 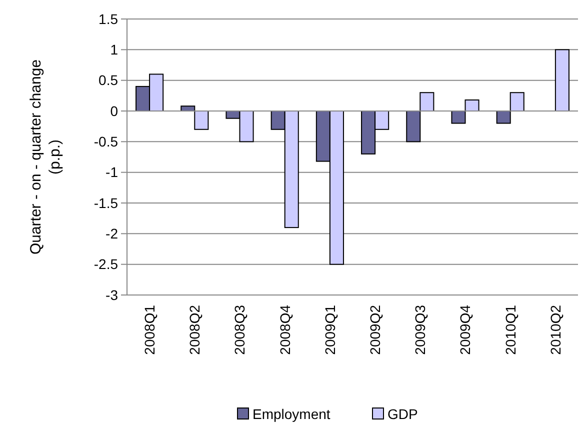 What do you see at coordinates (106, 264) in the screenshot?
I see `y-tick-label: -2.5` at bounding box center [106, 264].